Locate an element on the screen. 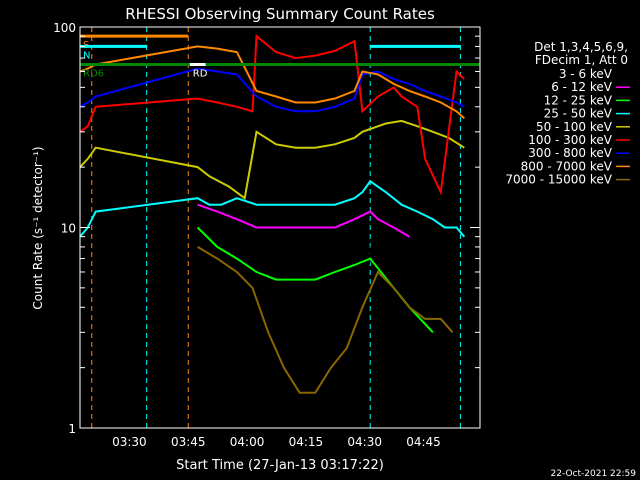  flag-label-3: RD is located at coordinates (200, 74).